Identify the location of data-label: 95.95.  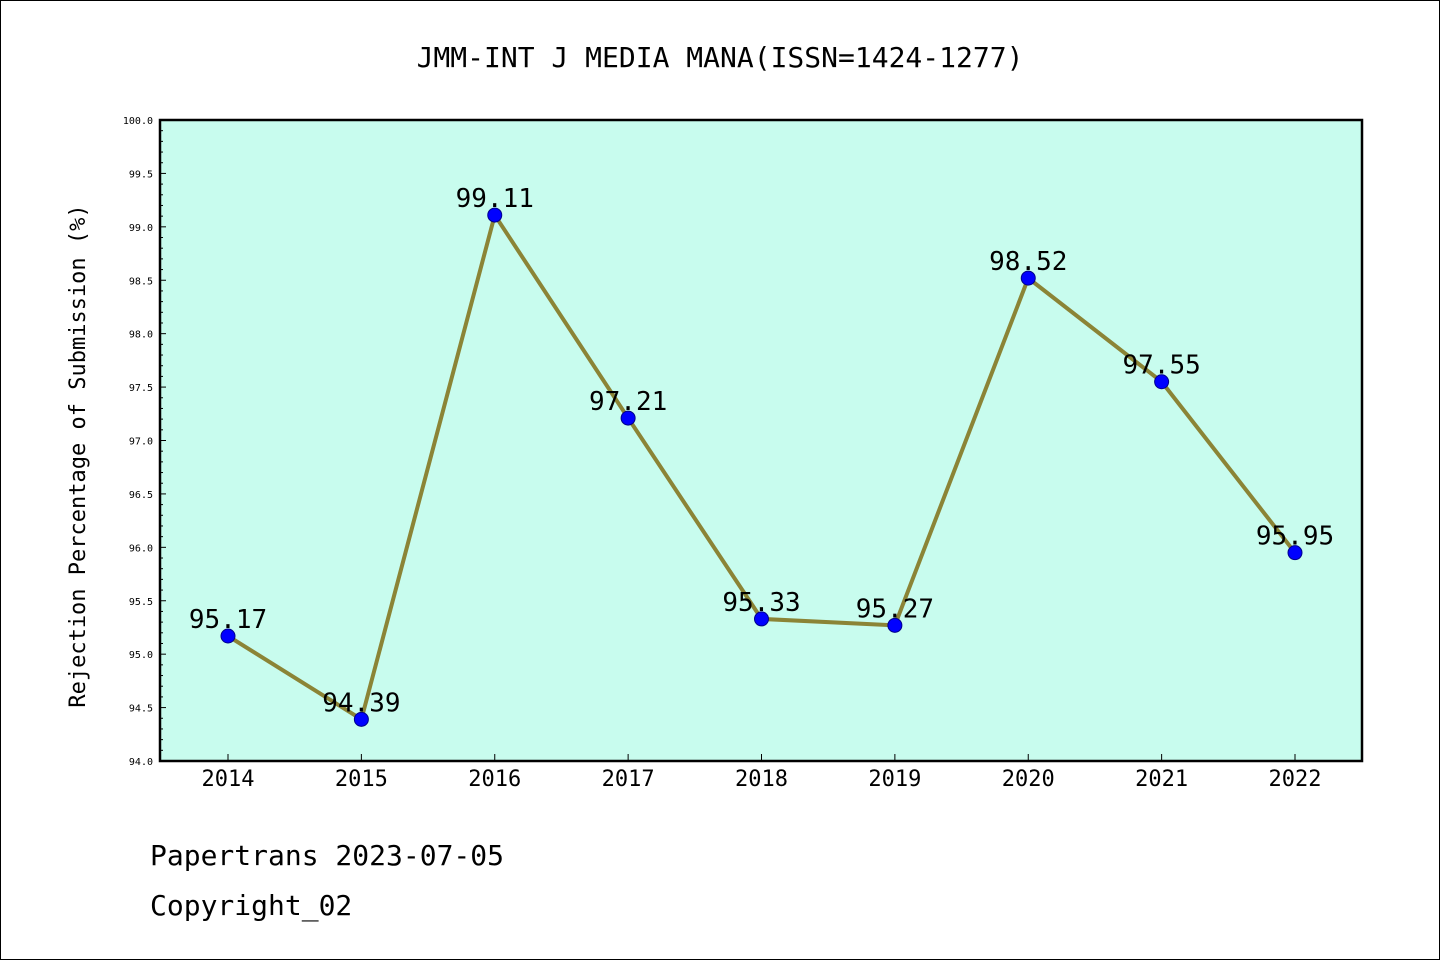
(1295, 537).